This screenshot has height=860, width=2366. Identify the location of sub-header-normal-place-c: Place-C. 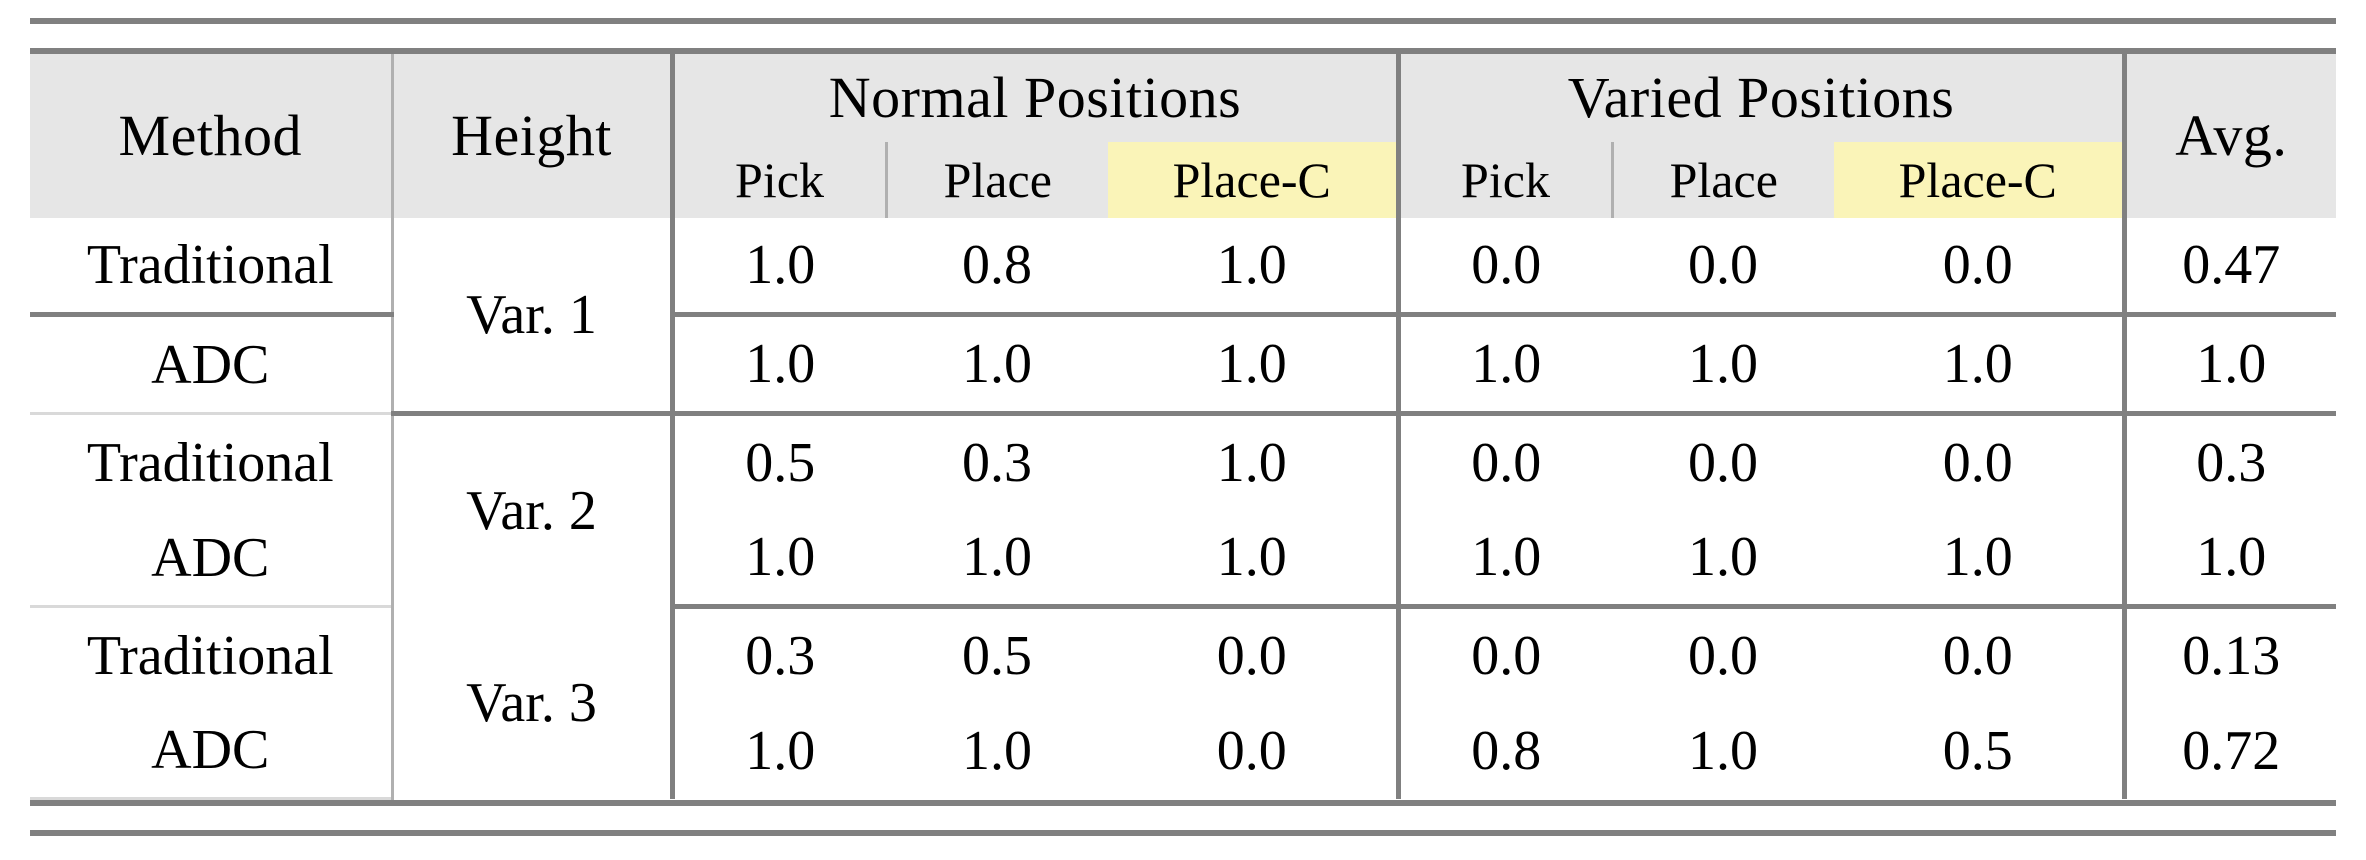
(1254, 180).